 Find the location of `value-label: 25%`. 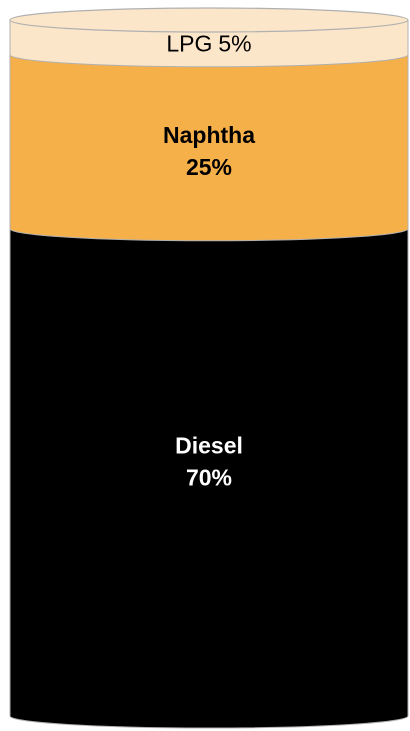

value-label: 25% is located at coordinates (209, 167).